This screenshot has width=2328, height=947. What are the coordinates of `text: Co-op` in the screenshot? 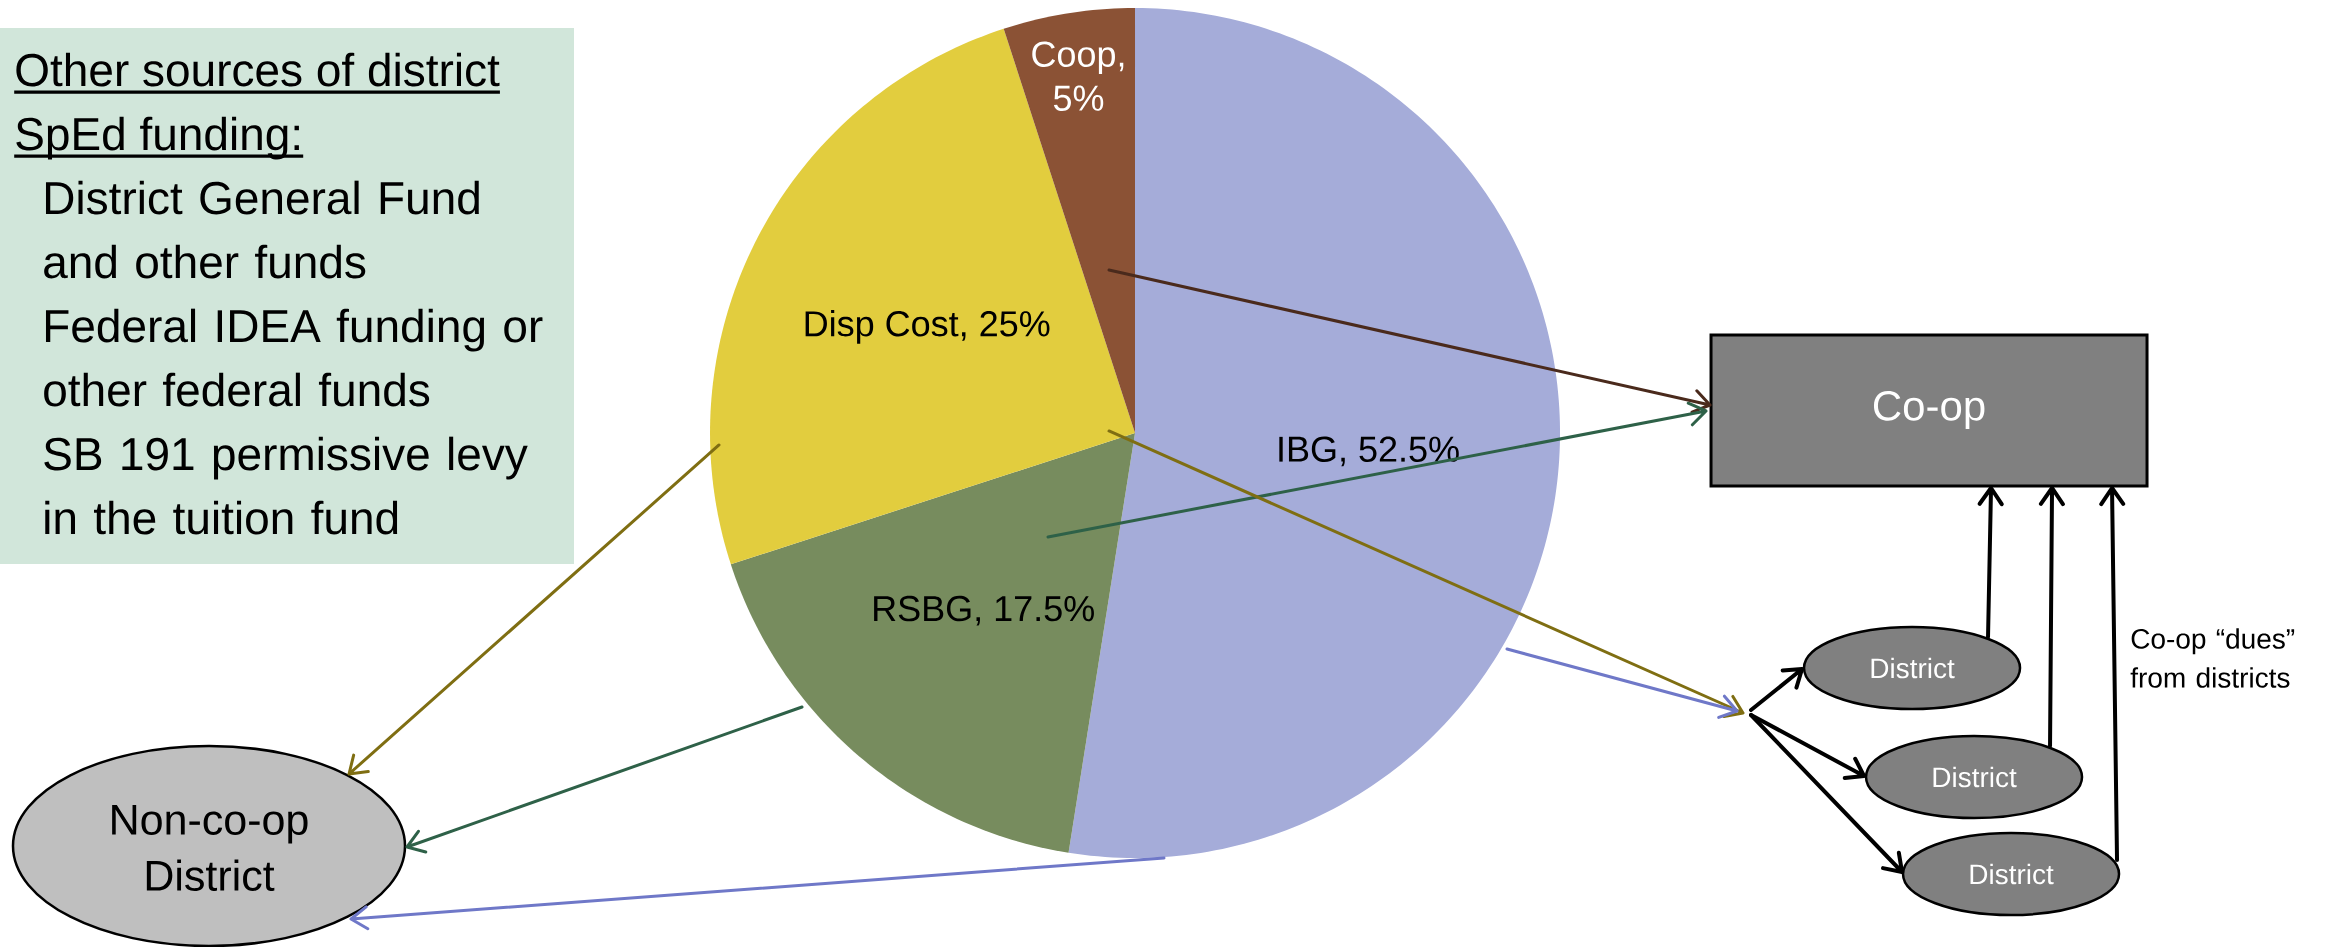 It's located at (1929, 410).